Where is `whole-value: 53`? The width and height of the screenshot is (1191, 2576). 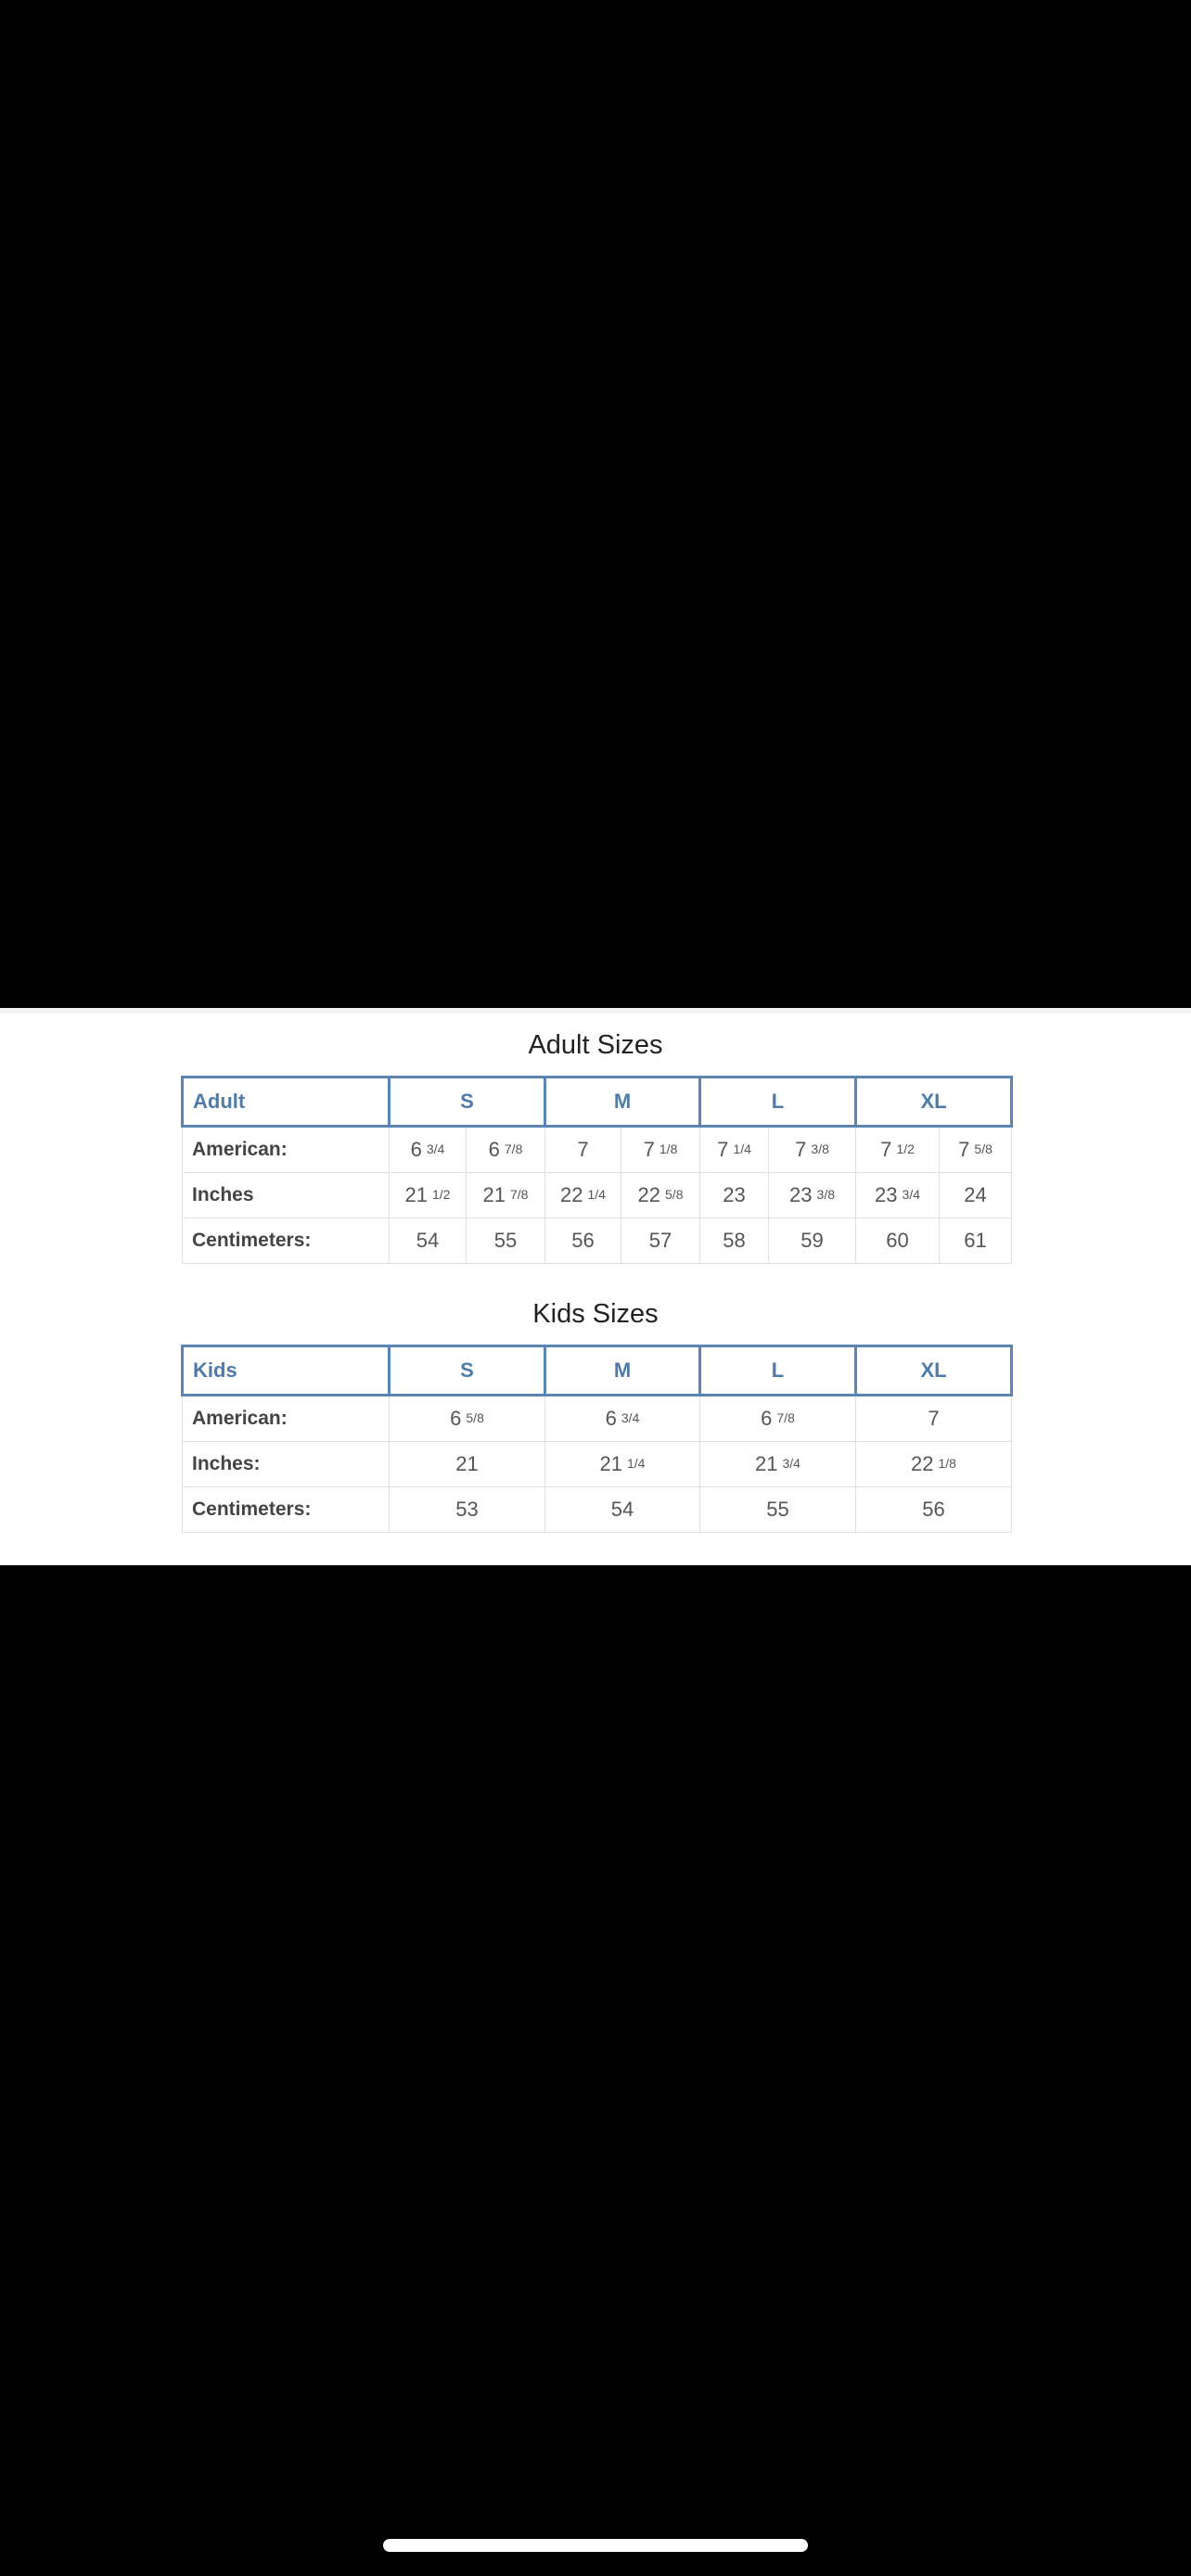 whole-value: 53 is located at coordinates (467, 1510).